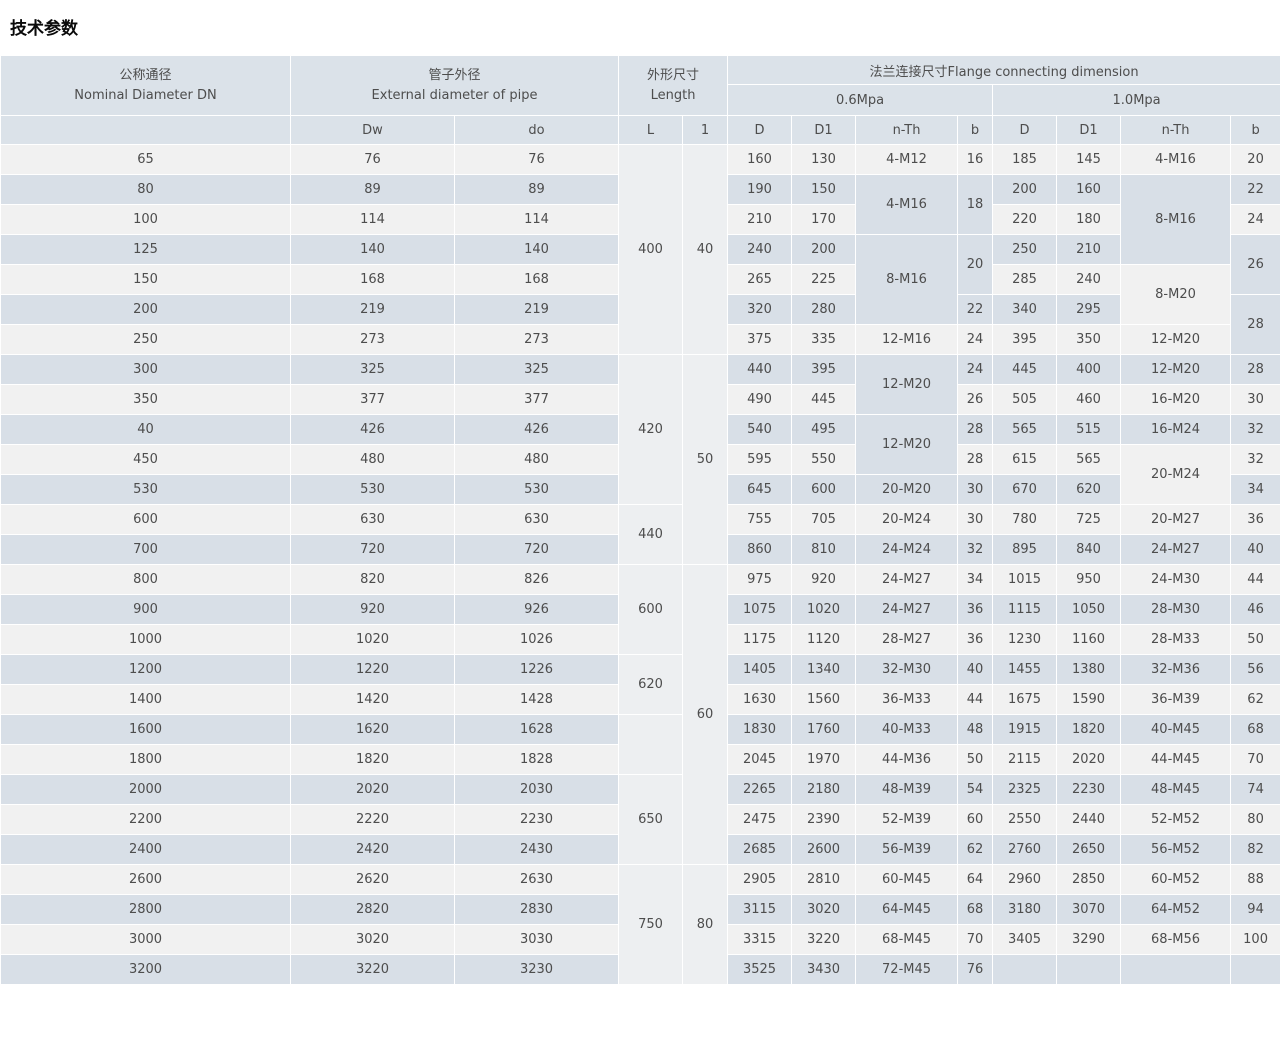 This screenshot has width=1280, height=1037. I want to click on header-length-zh: 外形尺寸, so click(673, 75).